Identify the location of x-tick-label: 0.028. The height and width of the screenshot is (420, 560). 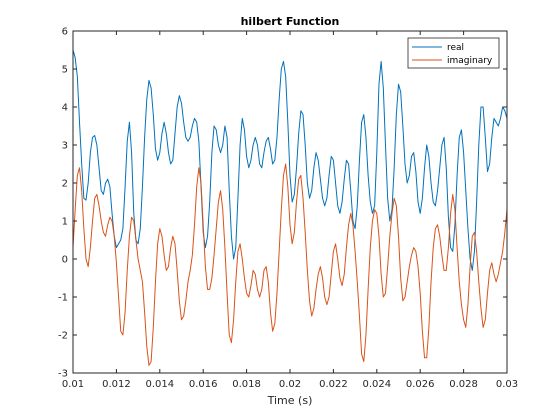
(463, 384).